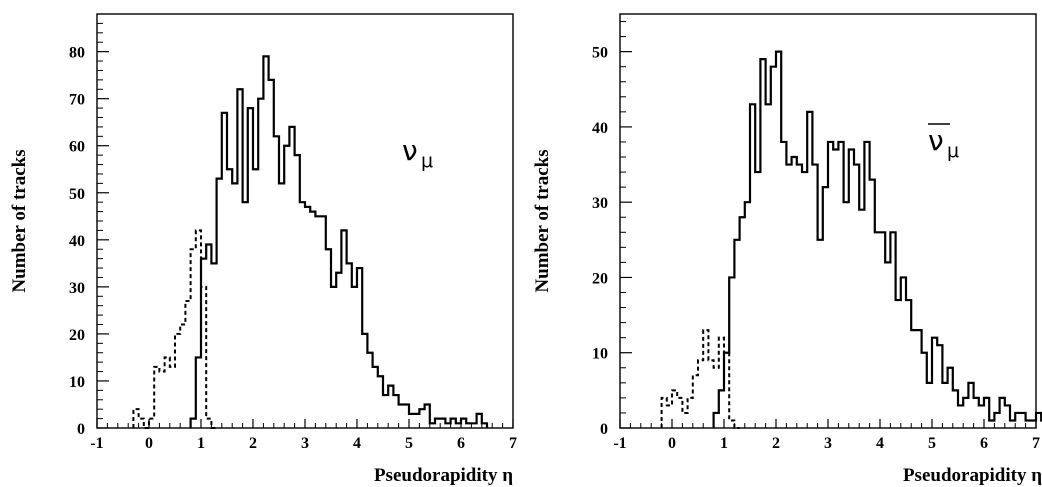 This screenshot has width=1042, height=487. Describe the element at coordinates (77, 147) in the screenshot. I see `y-tick-label: 60` at that location.